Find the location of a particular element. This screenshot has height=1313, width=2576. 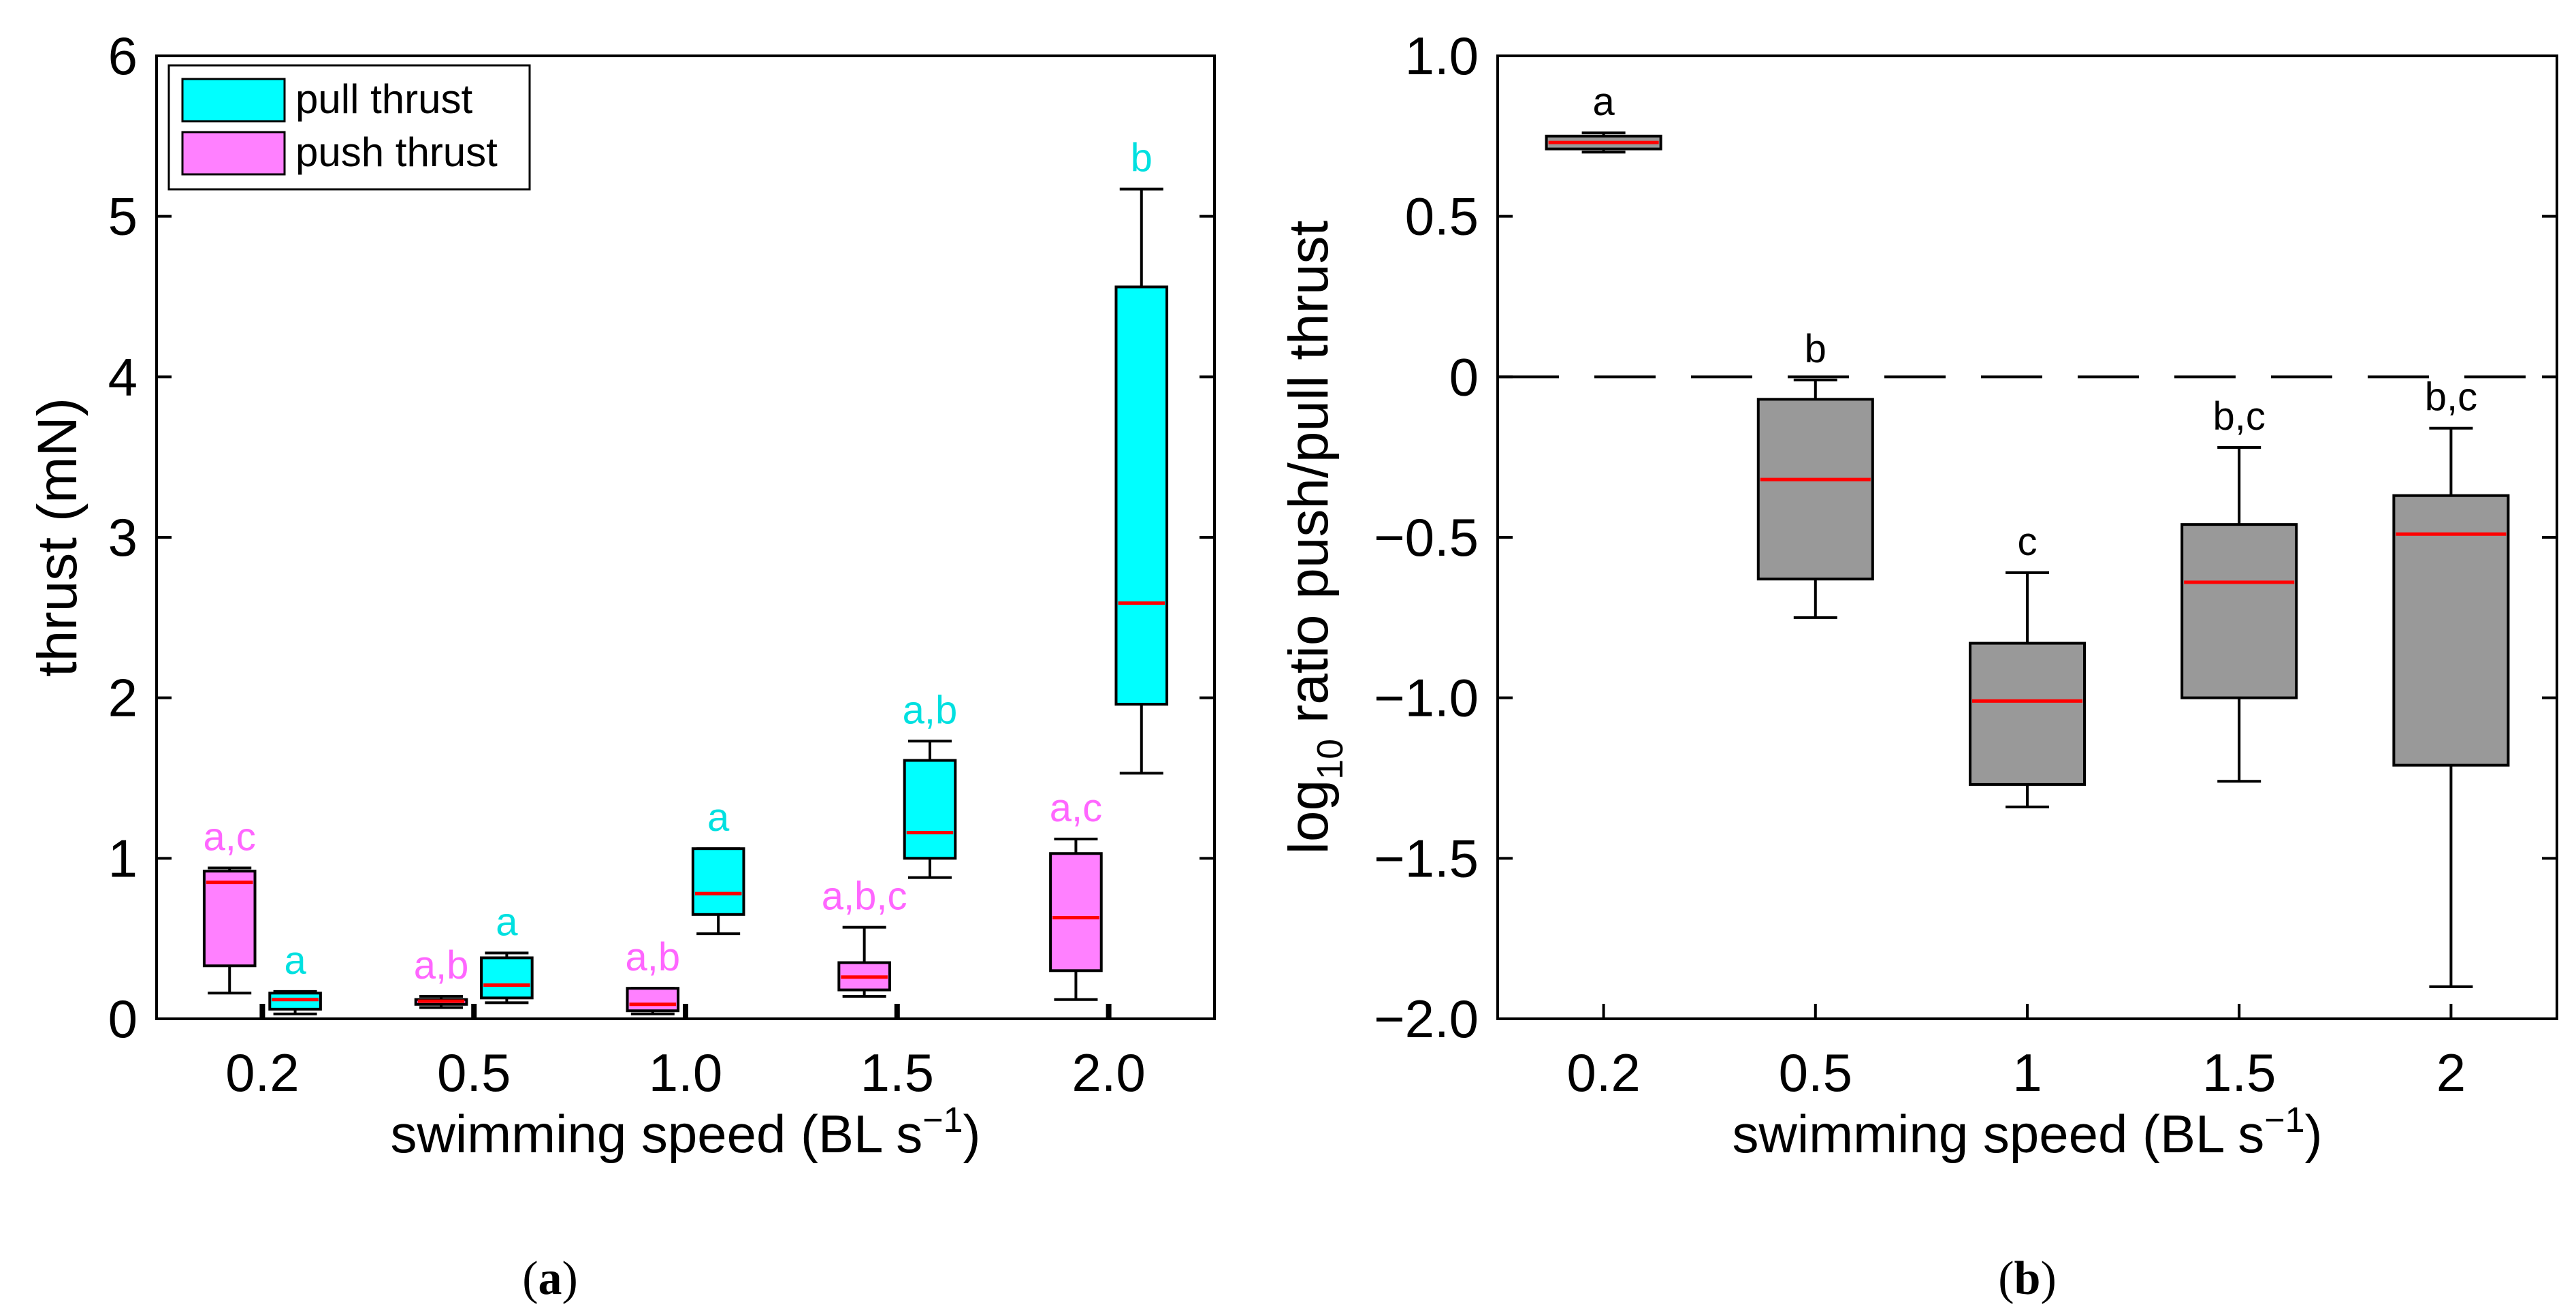

panel-a-ytick-label-0: 0 is located at coordinates (123, 1019).